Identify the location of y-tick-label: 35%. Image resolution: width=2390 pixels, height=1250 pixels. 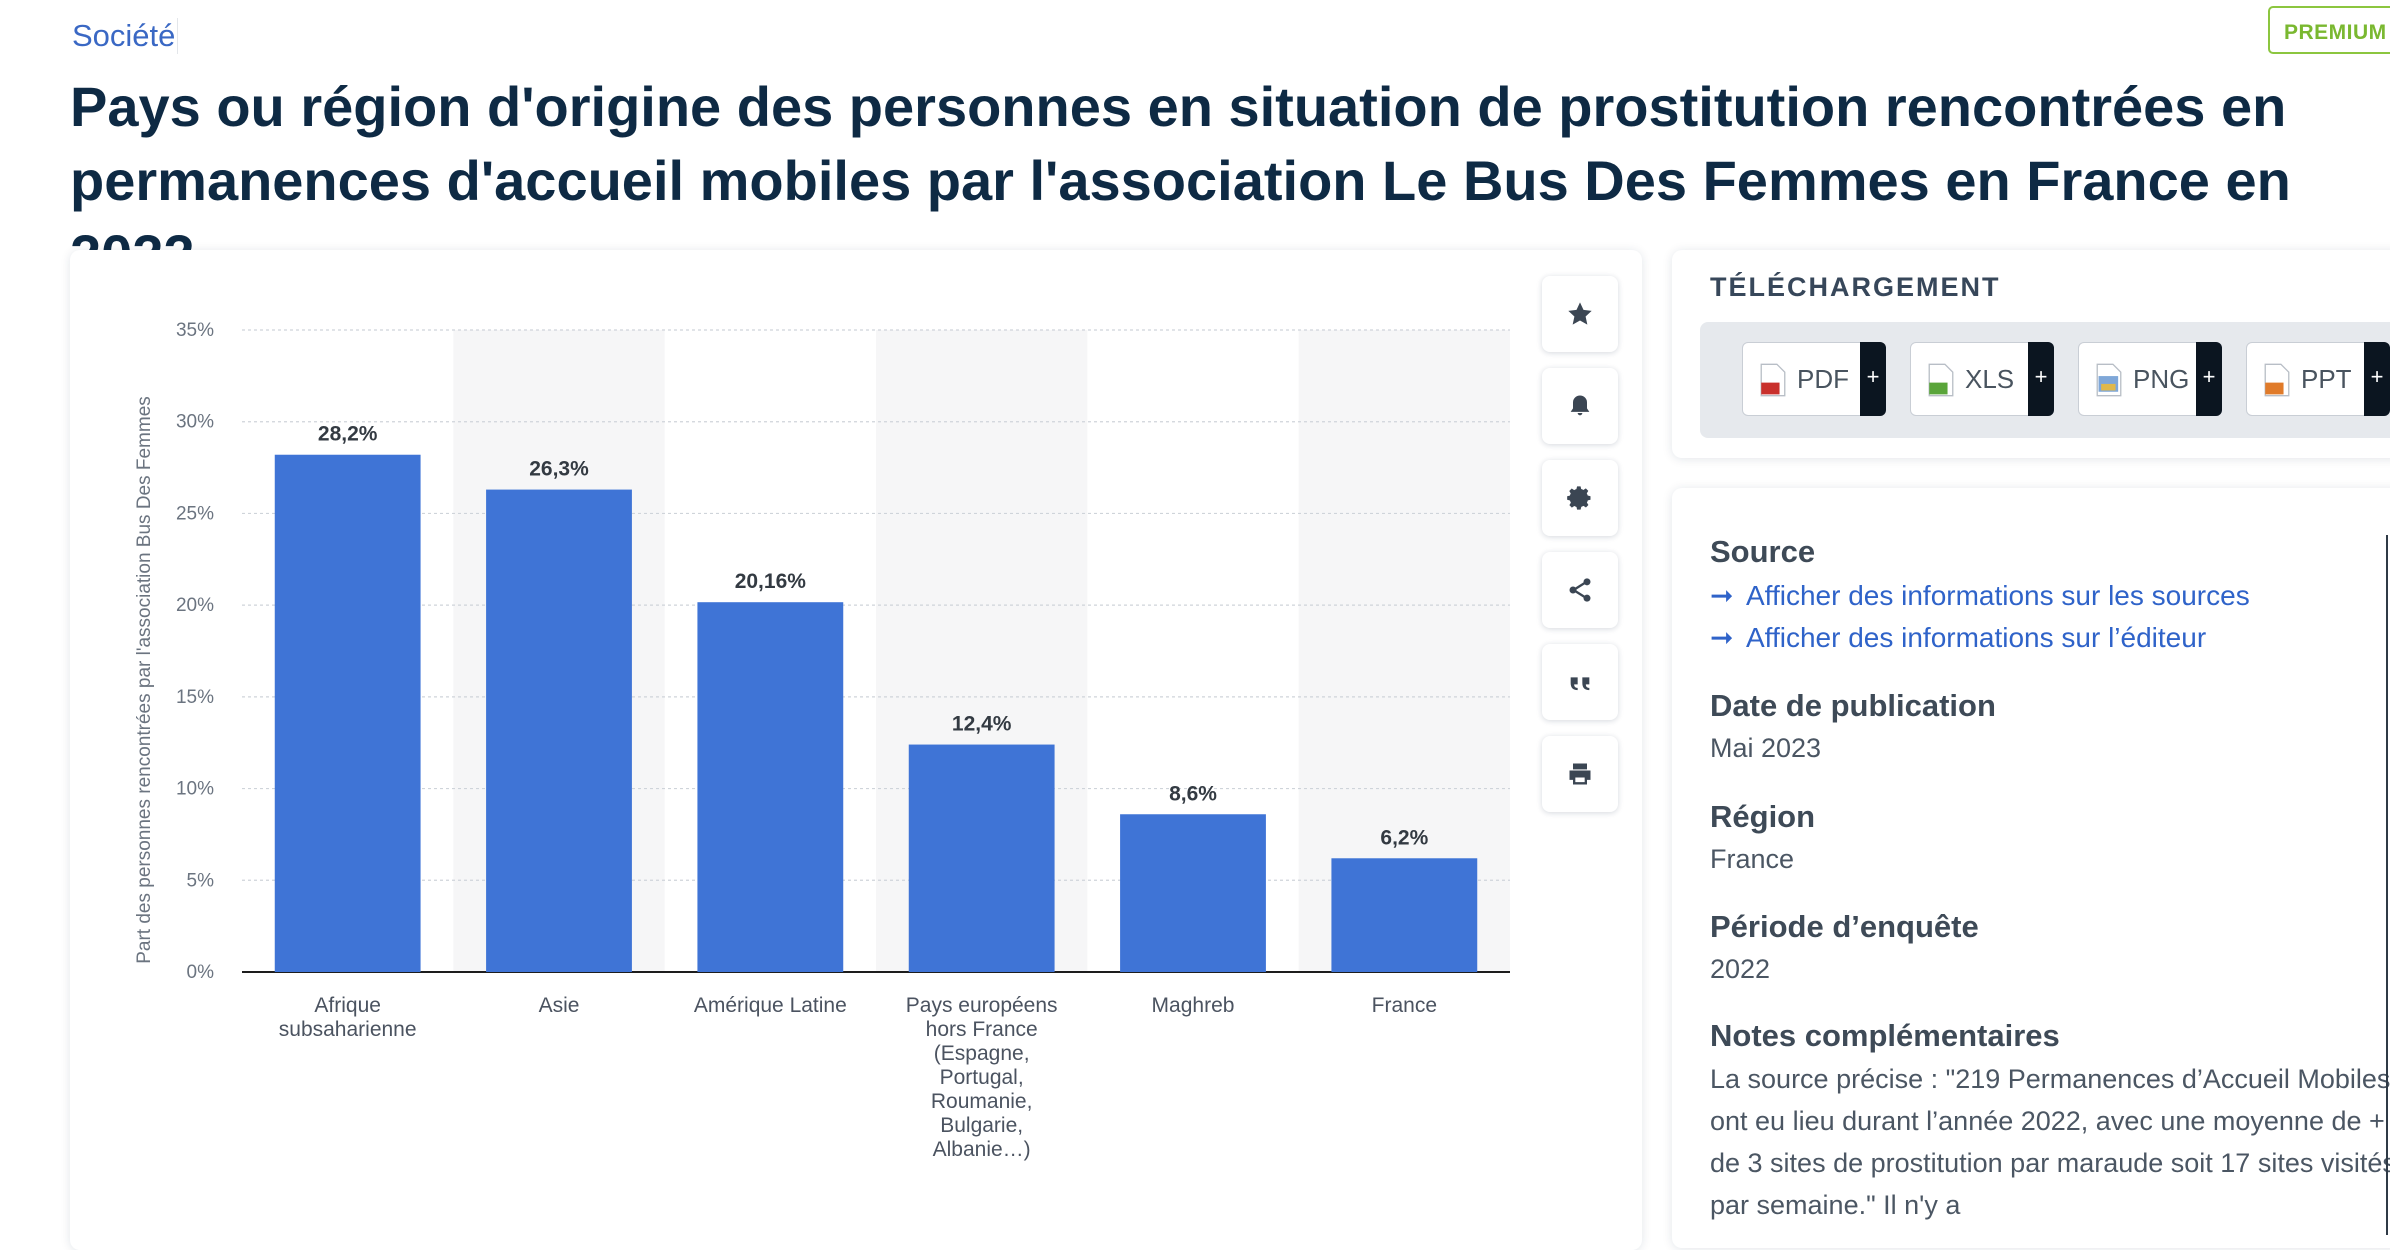
(195, 330).